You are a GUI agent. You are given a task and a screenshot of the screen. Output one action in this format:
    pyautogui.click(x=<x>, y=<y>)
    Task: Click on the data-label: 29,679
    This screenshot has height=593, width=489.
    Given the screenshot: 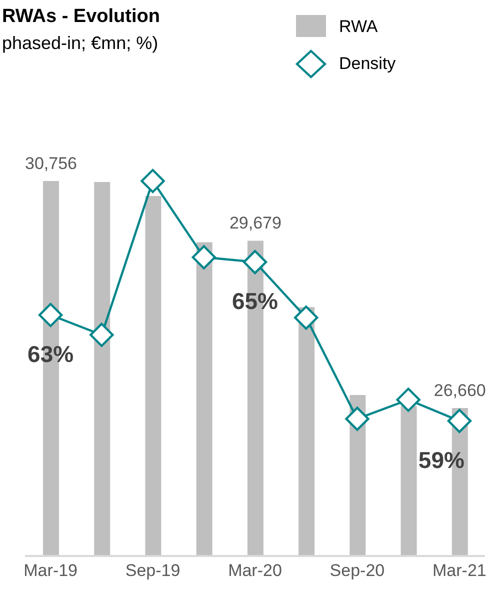 What is the action you would take?
    pyautogui.click(x=255, y=223)
    